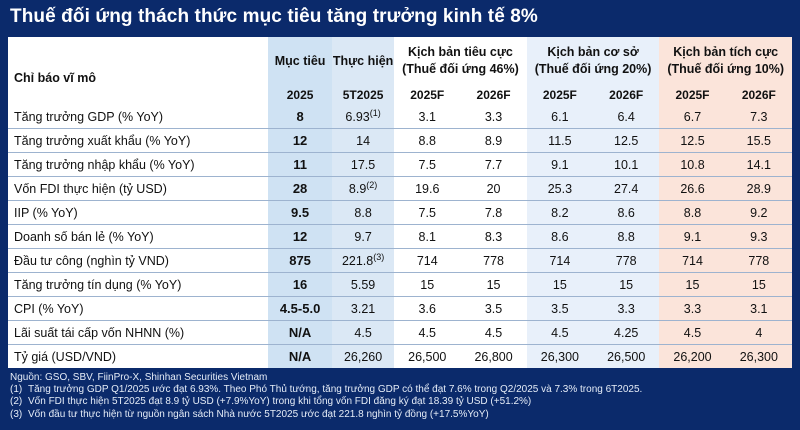 This screenshot has height=430, width=800. Describe the element at coordinates (460, 61) in the screenshot. I see `header-negative-scenario: Kịch bản tiêu cực (Thuế đối ứng 46%)` at that location.